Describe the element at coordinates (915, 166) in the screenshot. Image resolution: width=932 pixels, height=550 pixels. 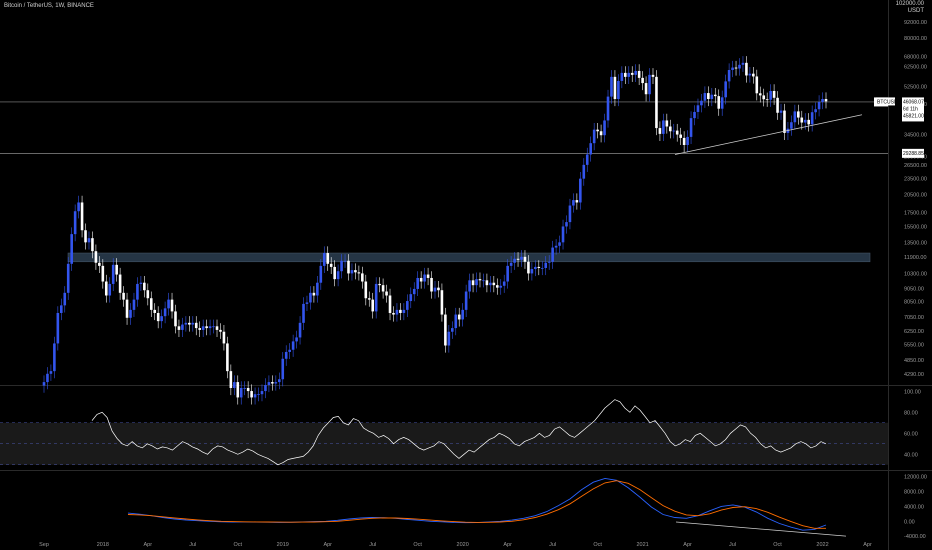
I see `price-tick-label: 26500.00` at that location.